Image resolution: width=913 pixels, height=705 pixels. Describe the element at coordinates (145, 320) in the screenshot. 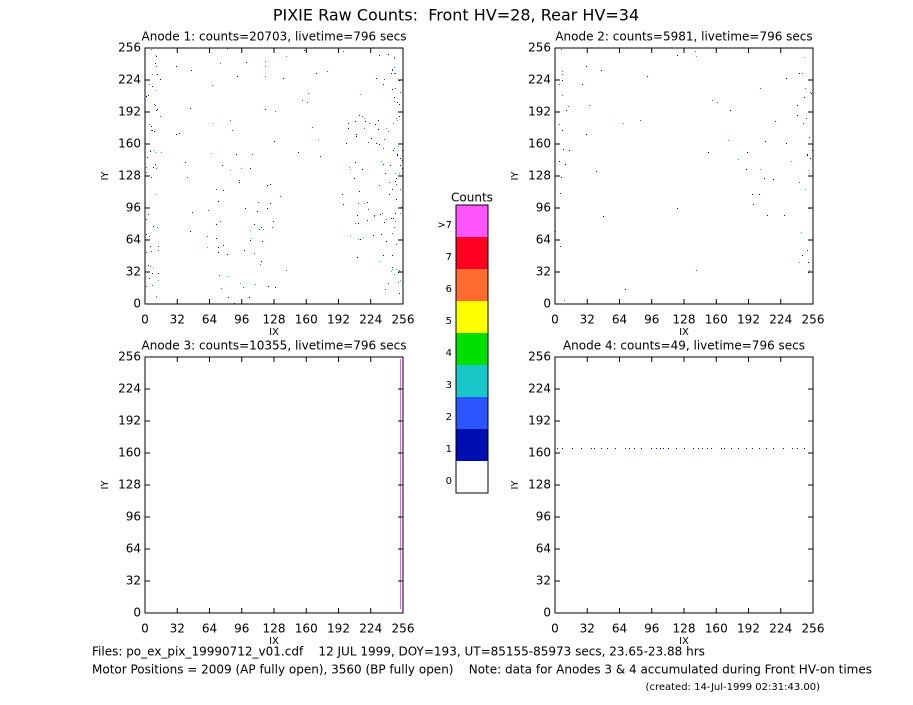

I see `x-tick-label: 0` at that location.